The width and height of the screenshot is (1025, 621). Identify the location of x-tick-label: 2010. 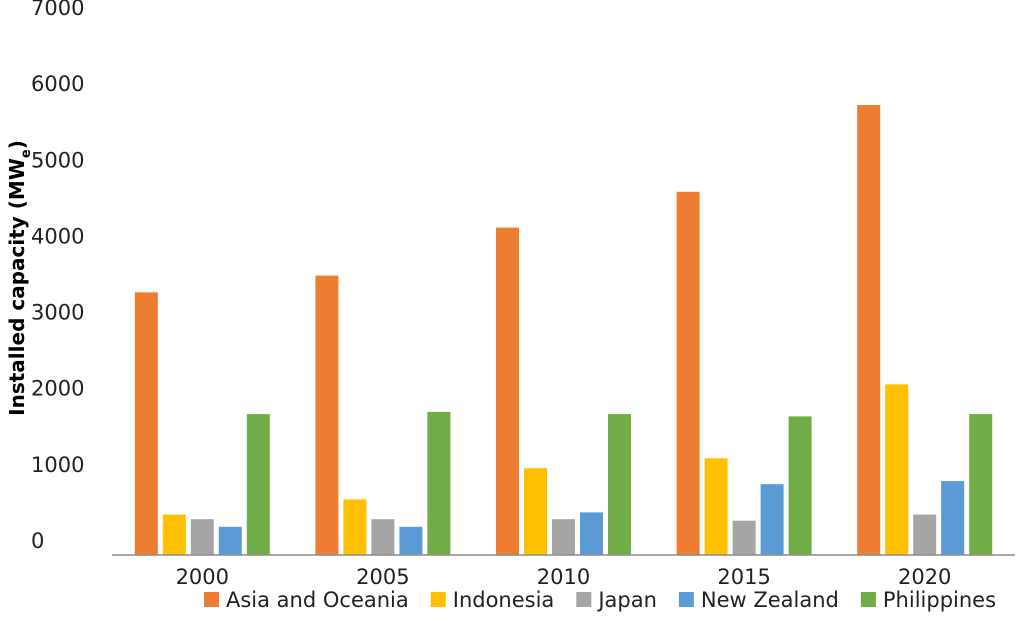
(563, 577).